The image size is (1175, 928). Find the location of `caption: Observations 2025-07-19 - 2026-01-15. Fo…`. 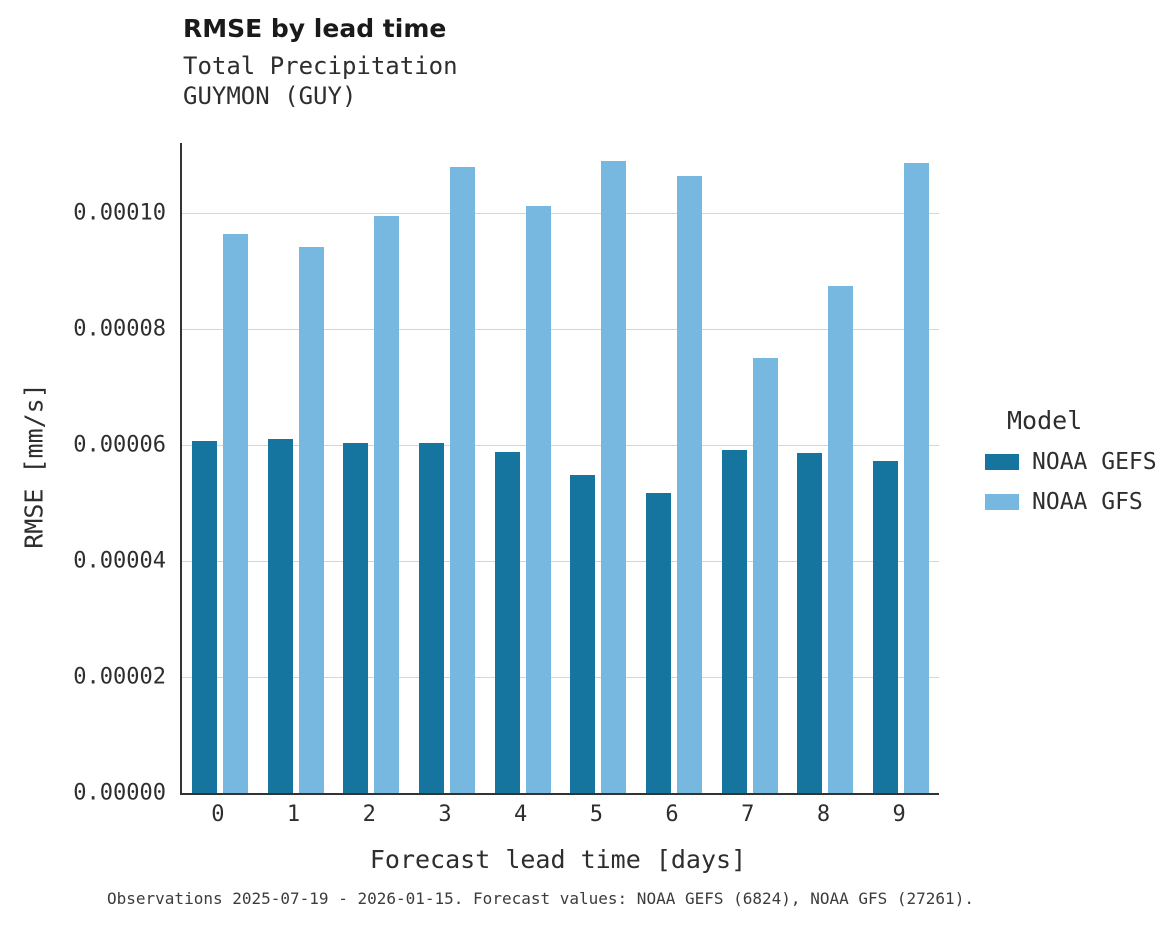

caption: Observations 2025-07-19 - 2026-01-15. Fo… is located at coordinates (540, 898).